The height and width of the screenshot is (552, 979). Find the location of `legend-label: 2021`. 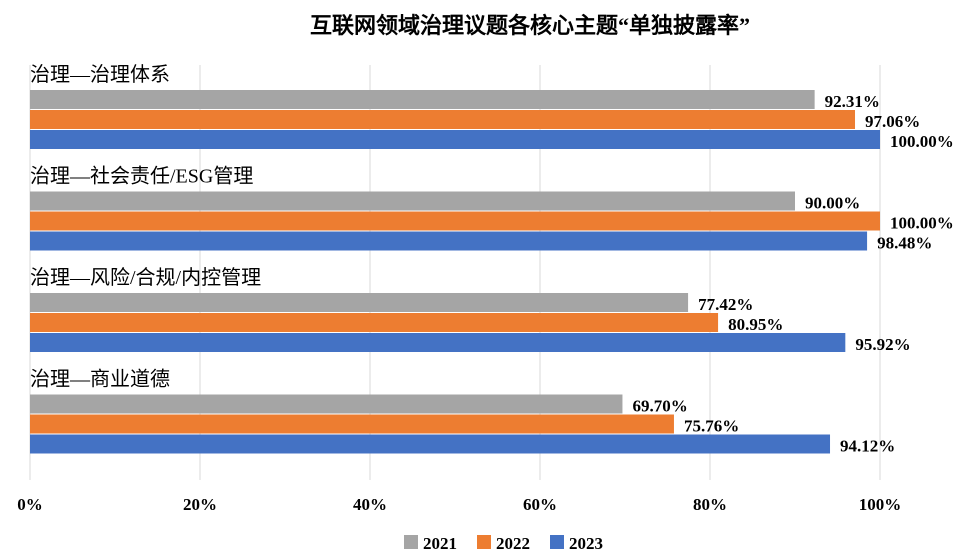

legend-label: 2021 is located at coordinates (440, 543).